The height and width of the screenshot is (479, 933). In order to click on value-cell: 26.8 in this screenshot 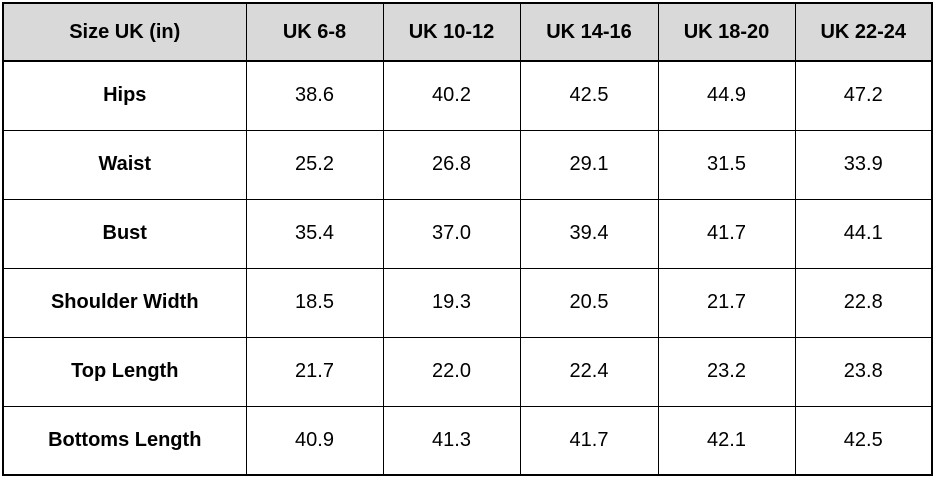, I will do `click(451, 164)`.